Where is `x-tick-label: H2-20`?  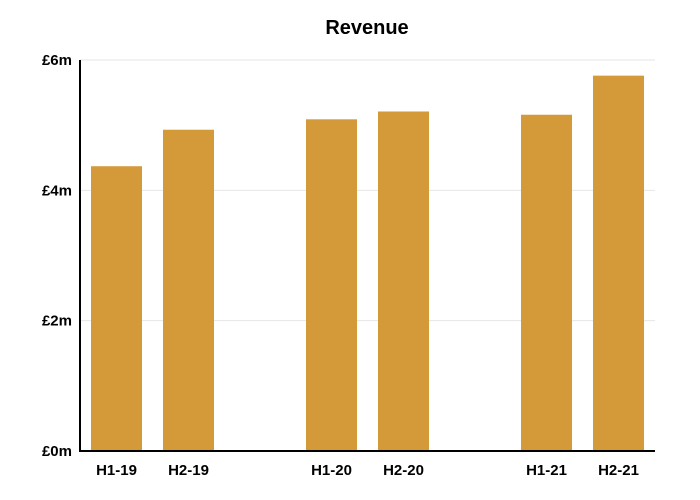 x-tick-label: H2-20 is located at coordinates (403, 470).